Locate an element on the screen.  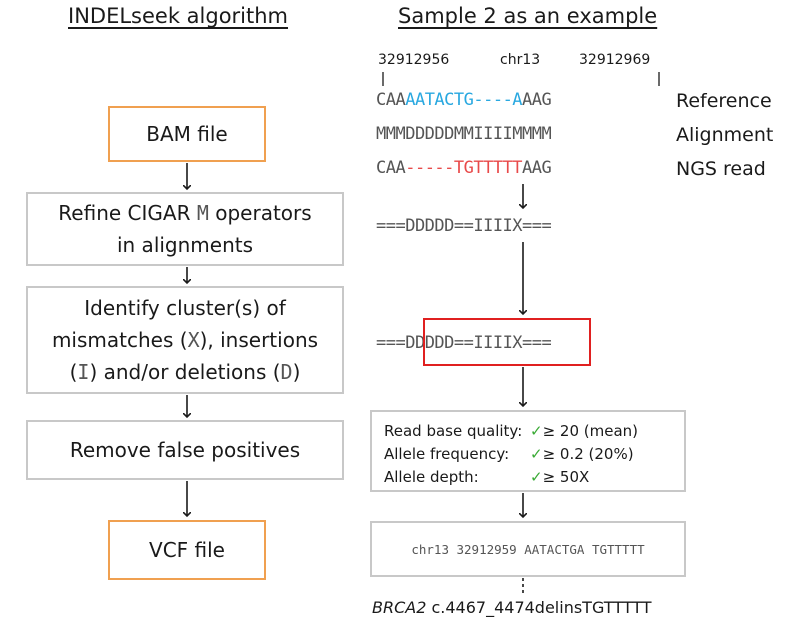
cigar-cluster: ===DDDDD==IIIIX=== is located at coordinates (464, 343).